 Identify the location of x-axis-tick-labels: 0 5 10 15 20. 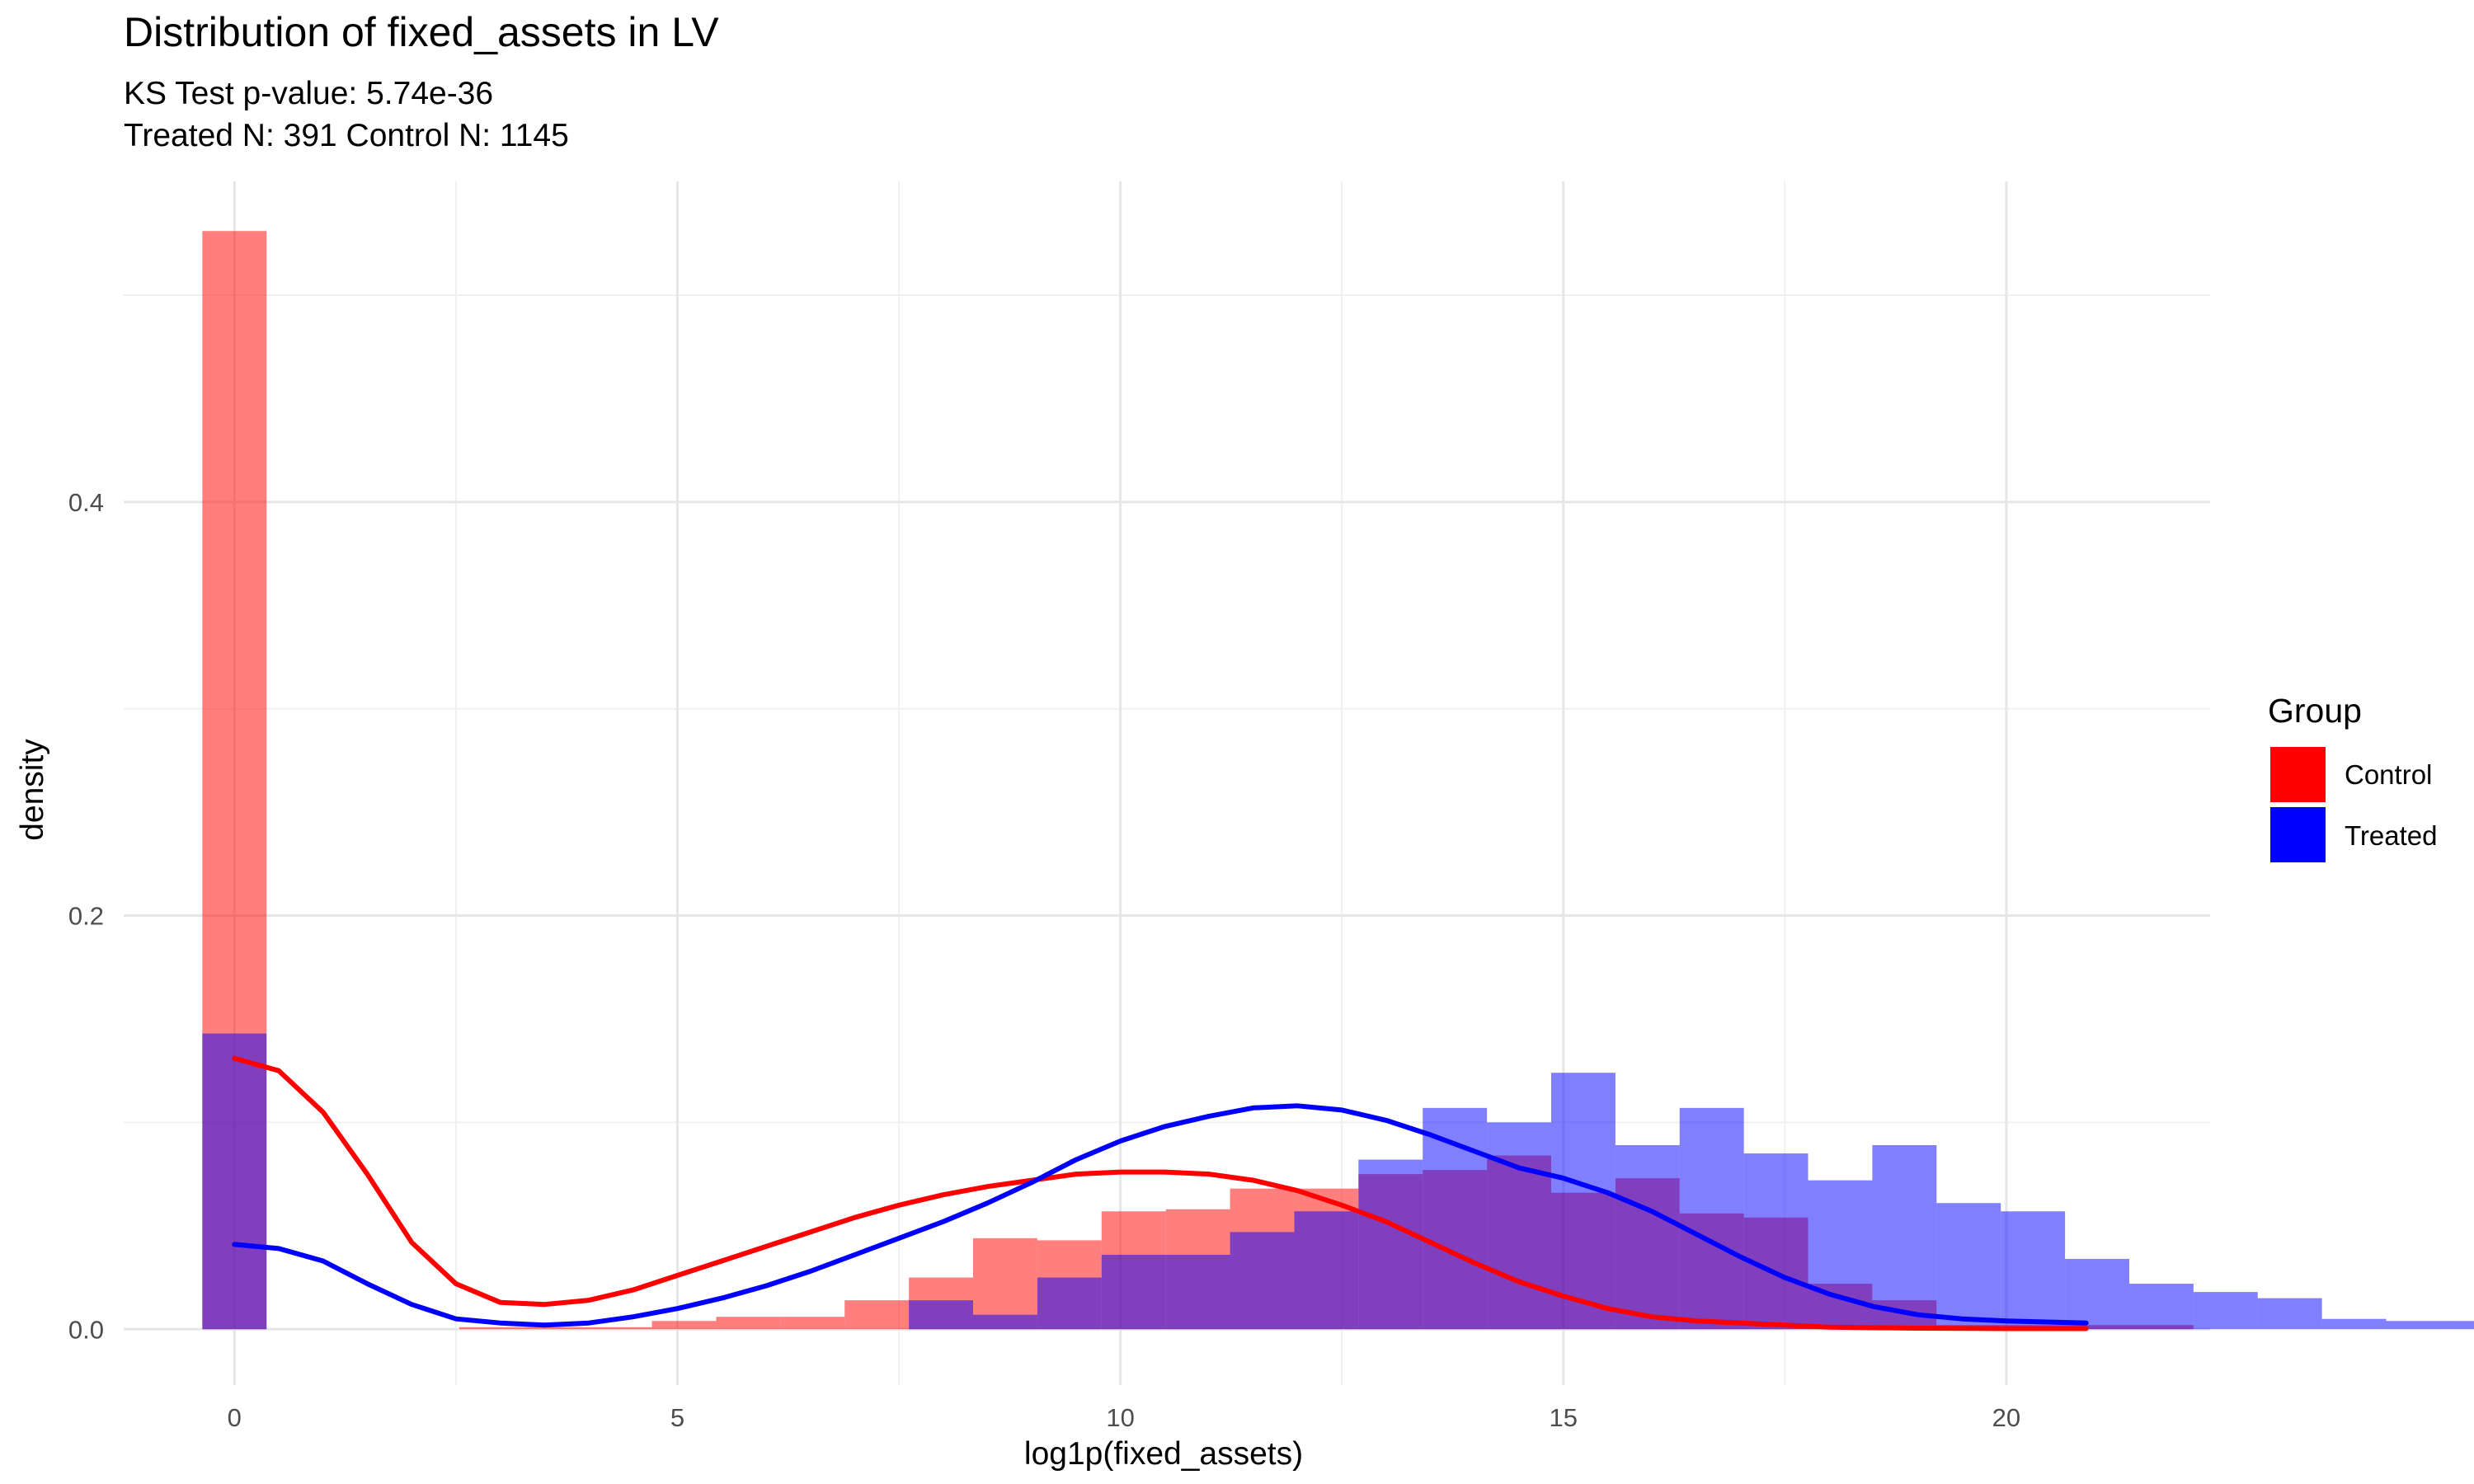
(1124, 1417).